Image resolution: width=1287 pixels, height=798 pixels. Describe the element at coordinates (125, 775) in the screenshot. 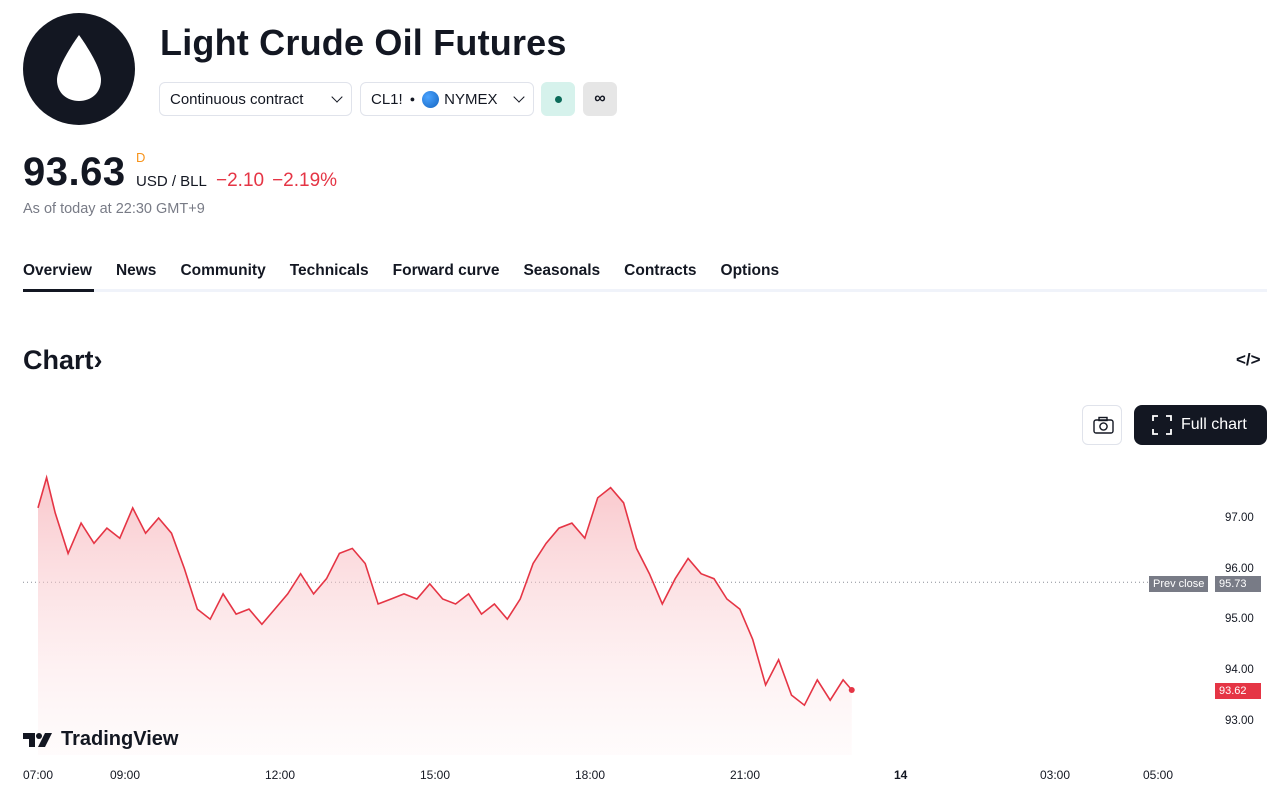

I see `x-tick: 09:00` at that location.